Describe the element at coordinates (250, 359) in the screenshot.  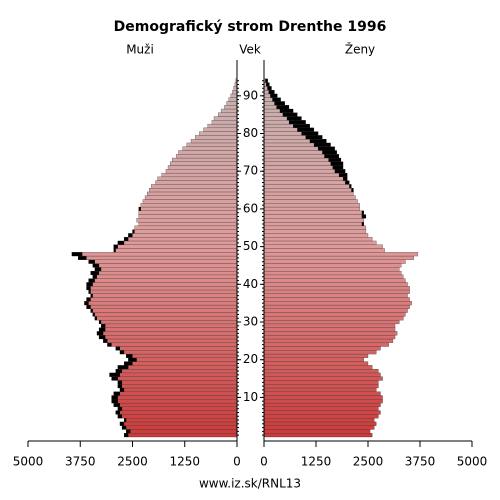
I see `y-tick-label: 20` at that location.